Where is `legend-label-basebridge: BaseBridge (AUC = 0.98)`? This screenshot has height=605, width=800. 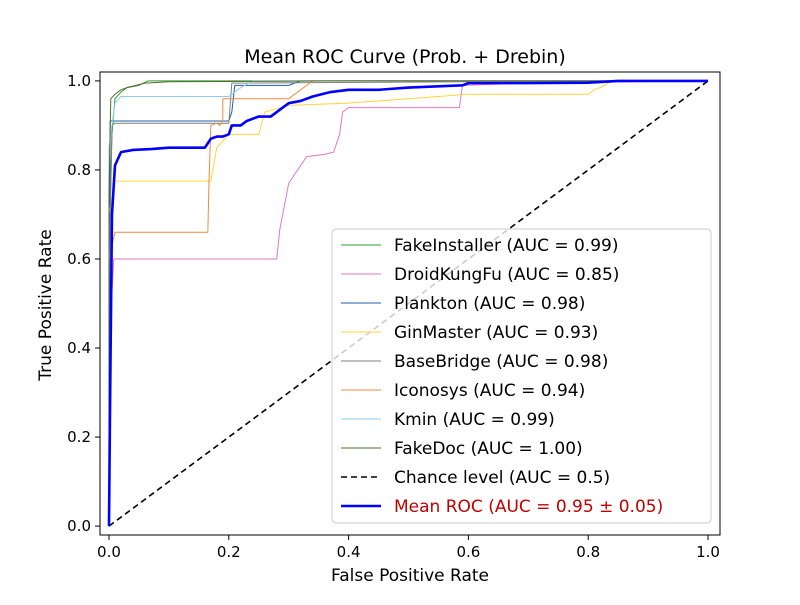
legend-label-basebridge: BaseBridge (AUC = 0.98) is located at coordinates (501, 362).